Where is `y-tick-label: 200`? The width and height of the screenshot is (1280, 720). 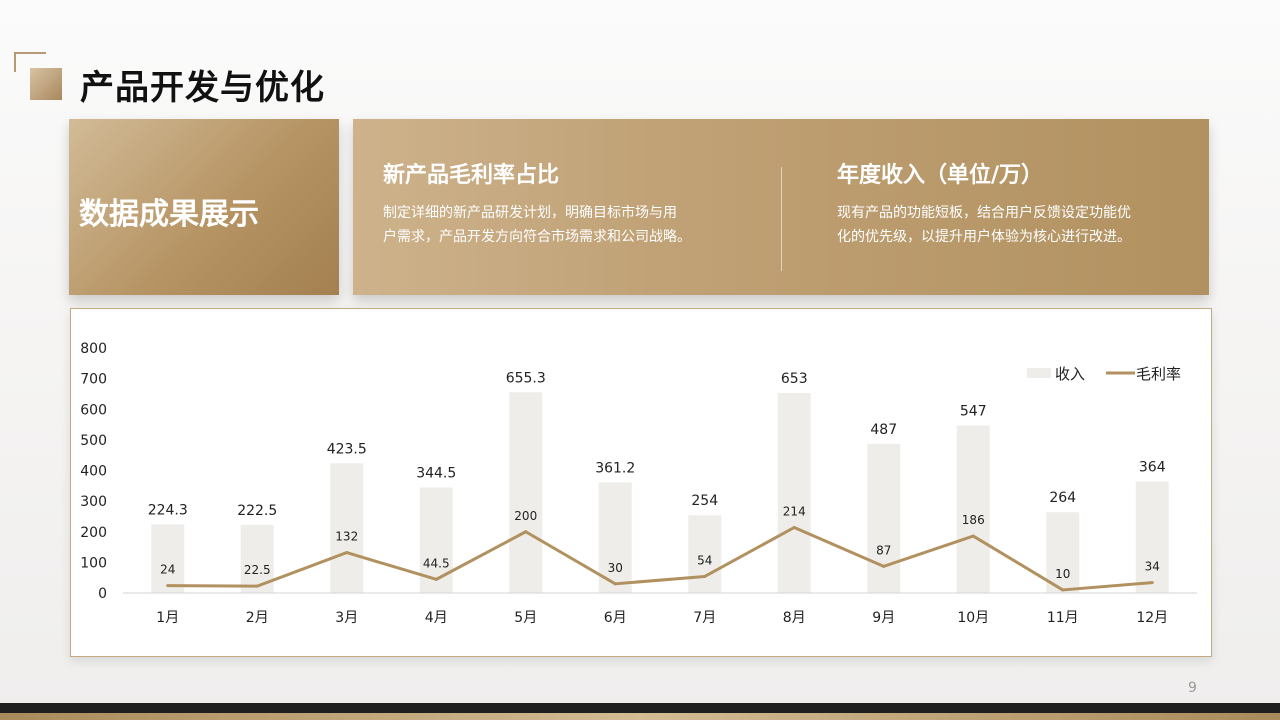 y-tick-label: 200 is located at coordinates (93, 533).